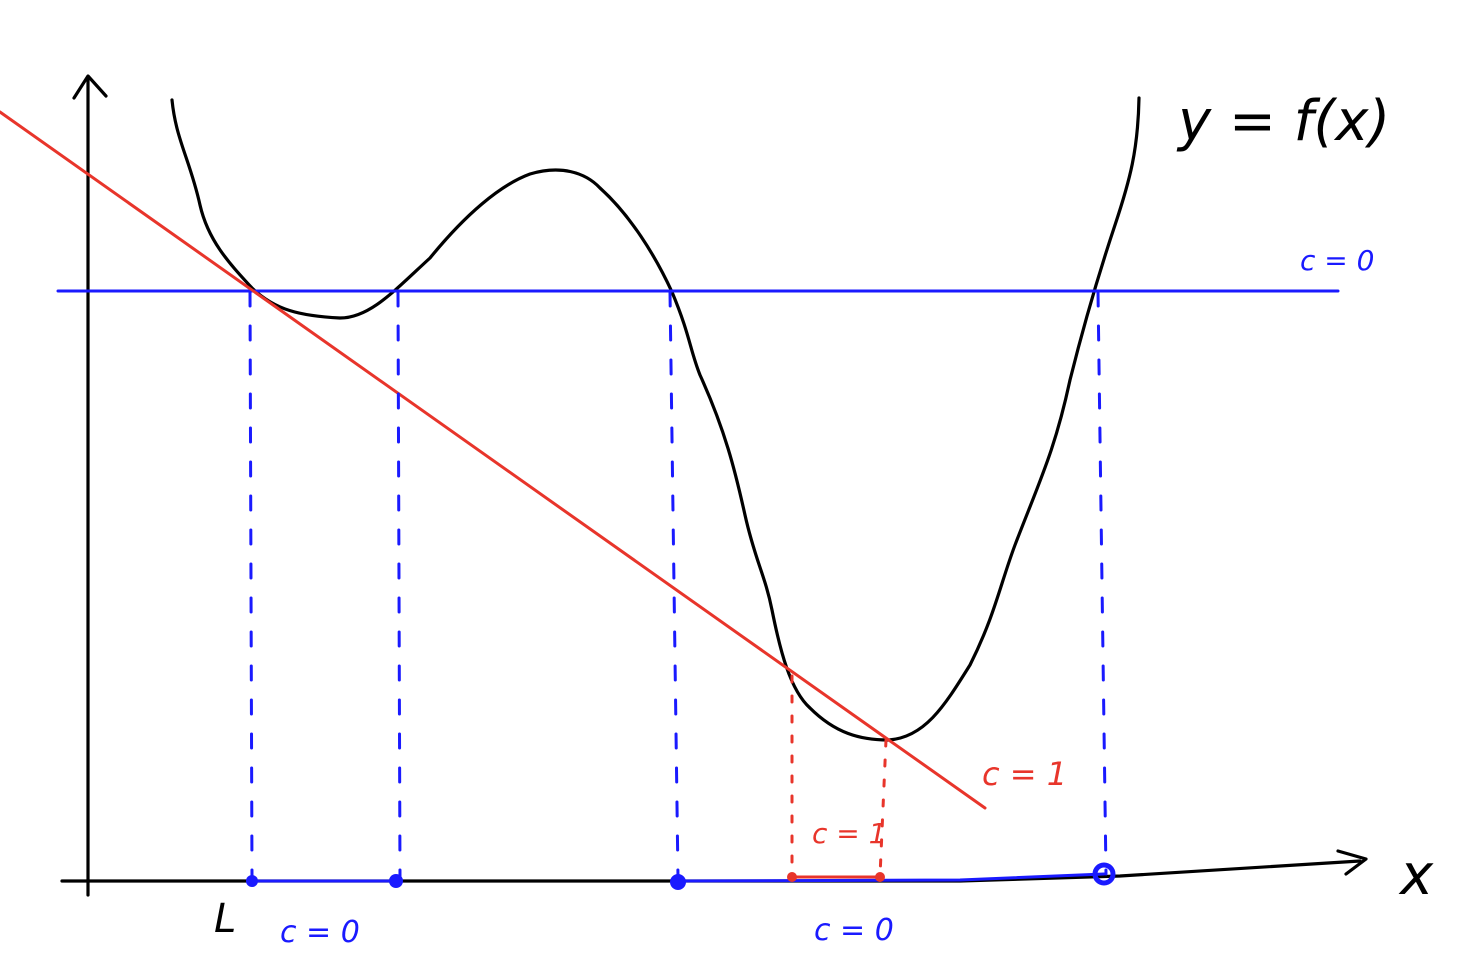  I want to click on right-interval-label: c = 0, so click(854, 930).